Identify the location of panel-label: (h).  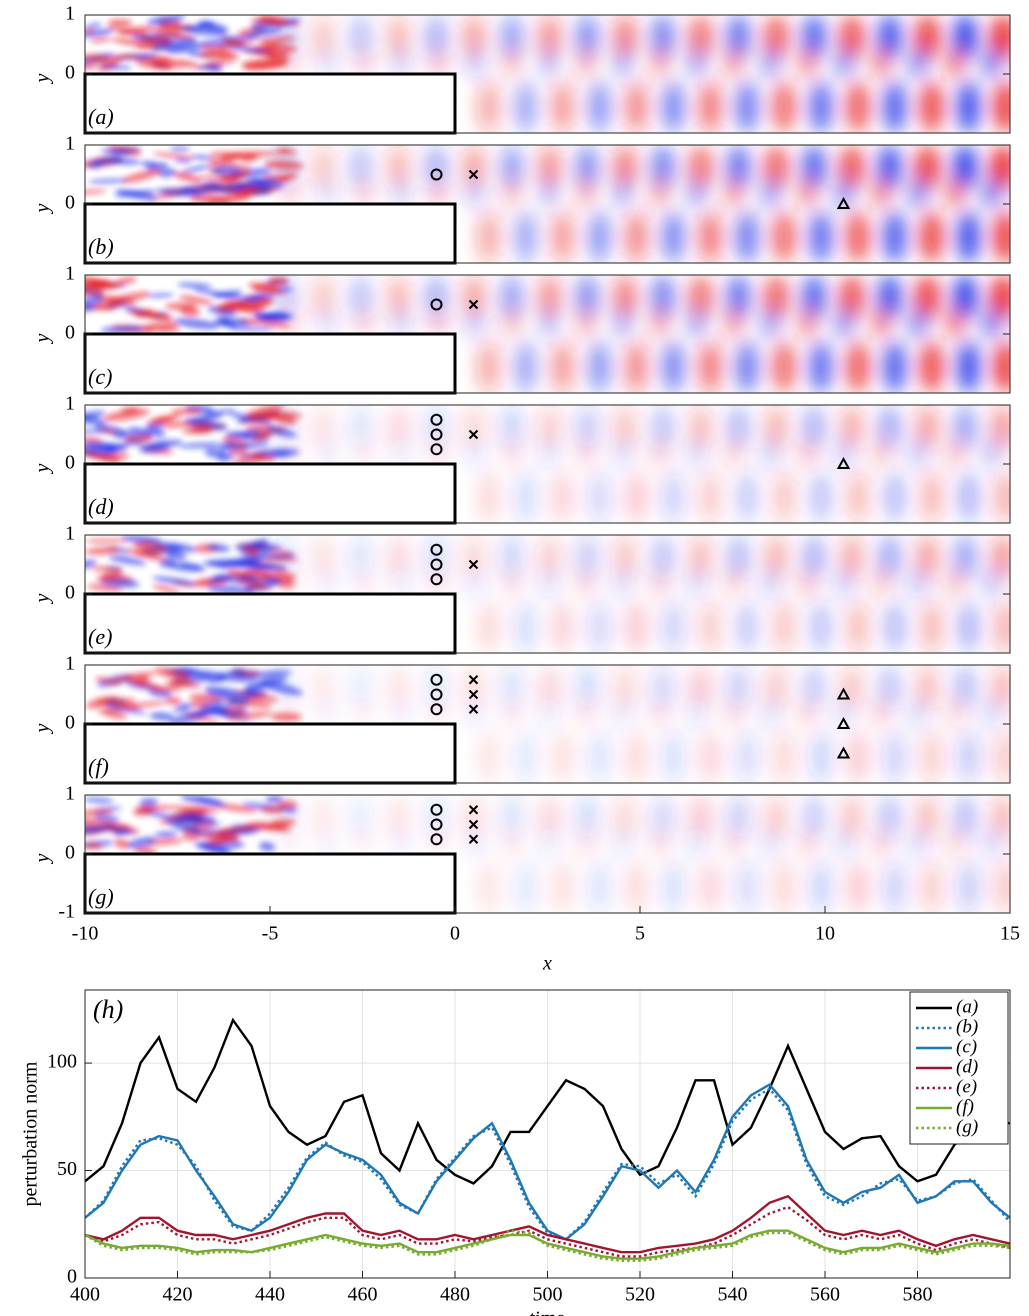
(108, 1009).